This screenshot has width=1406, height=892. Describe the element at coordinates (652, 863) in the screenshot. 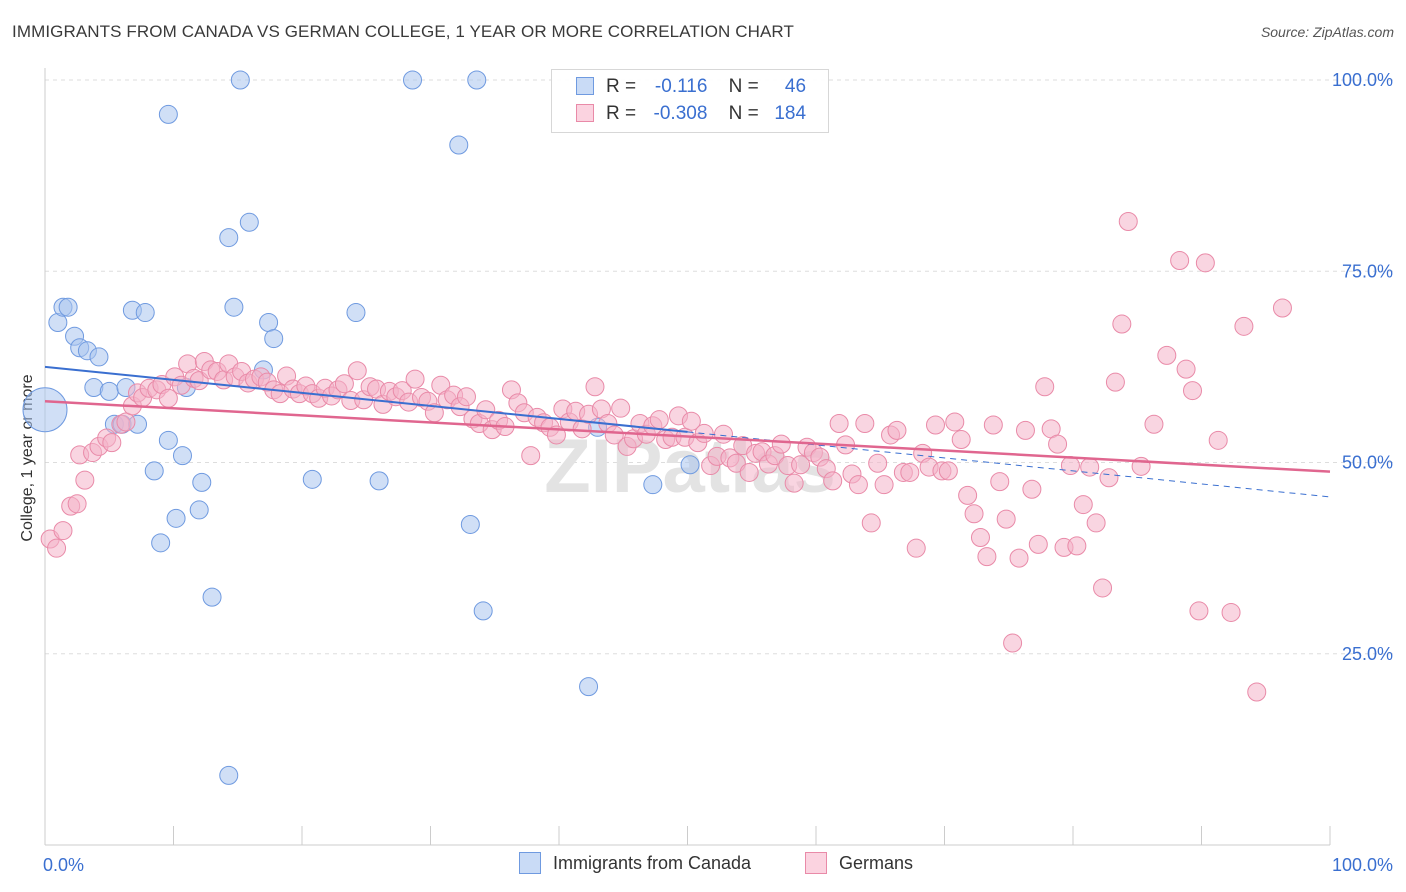

I see `legend-label-canada: Immigrants from Canada` at that location.